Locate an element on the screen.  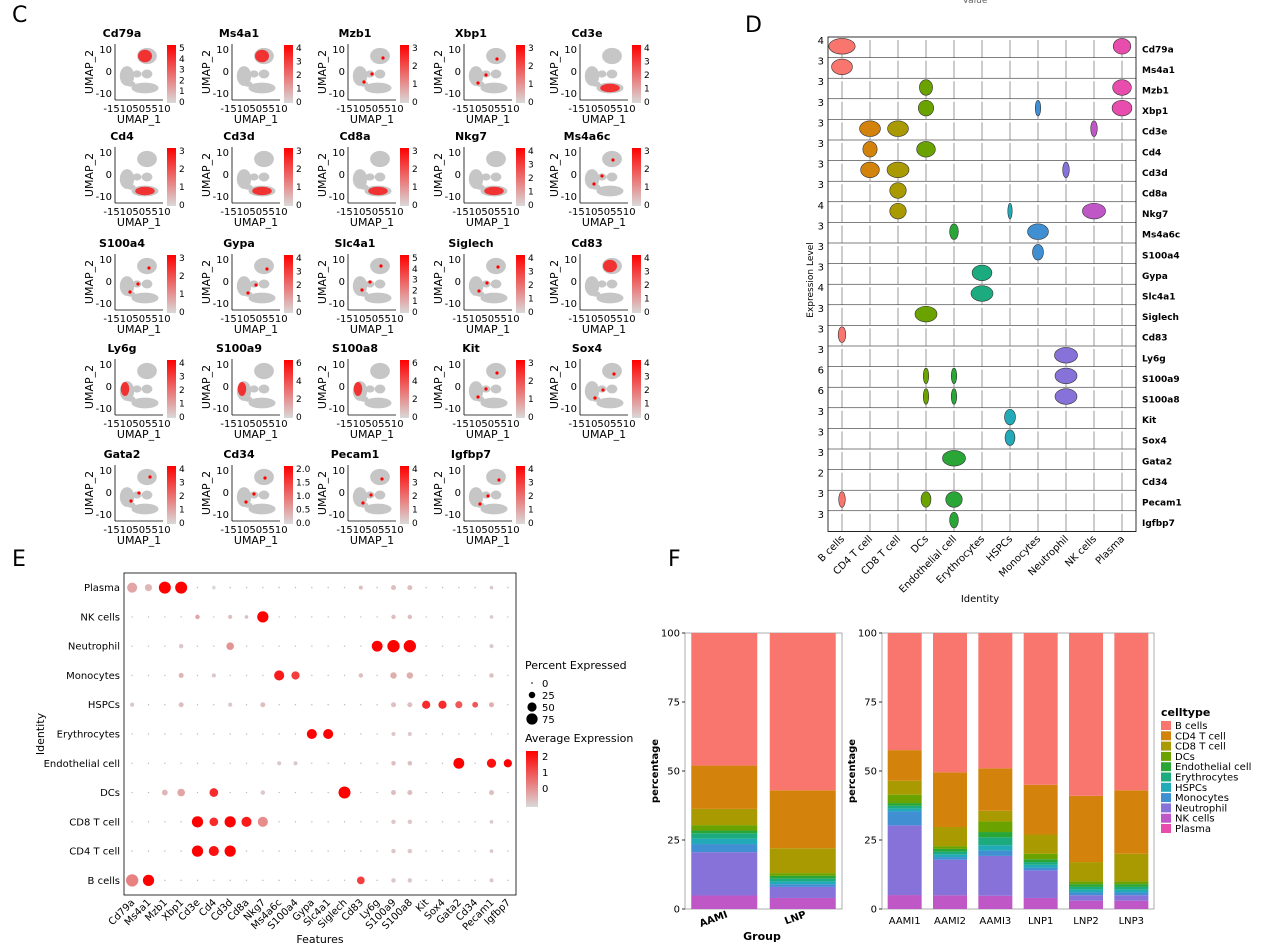
y-tick-label: 50 is located at coordinates (673, 772).